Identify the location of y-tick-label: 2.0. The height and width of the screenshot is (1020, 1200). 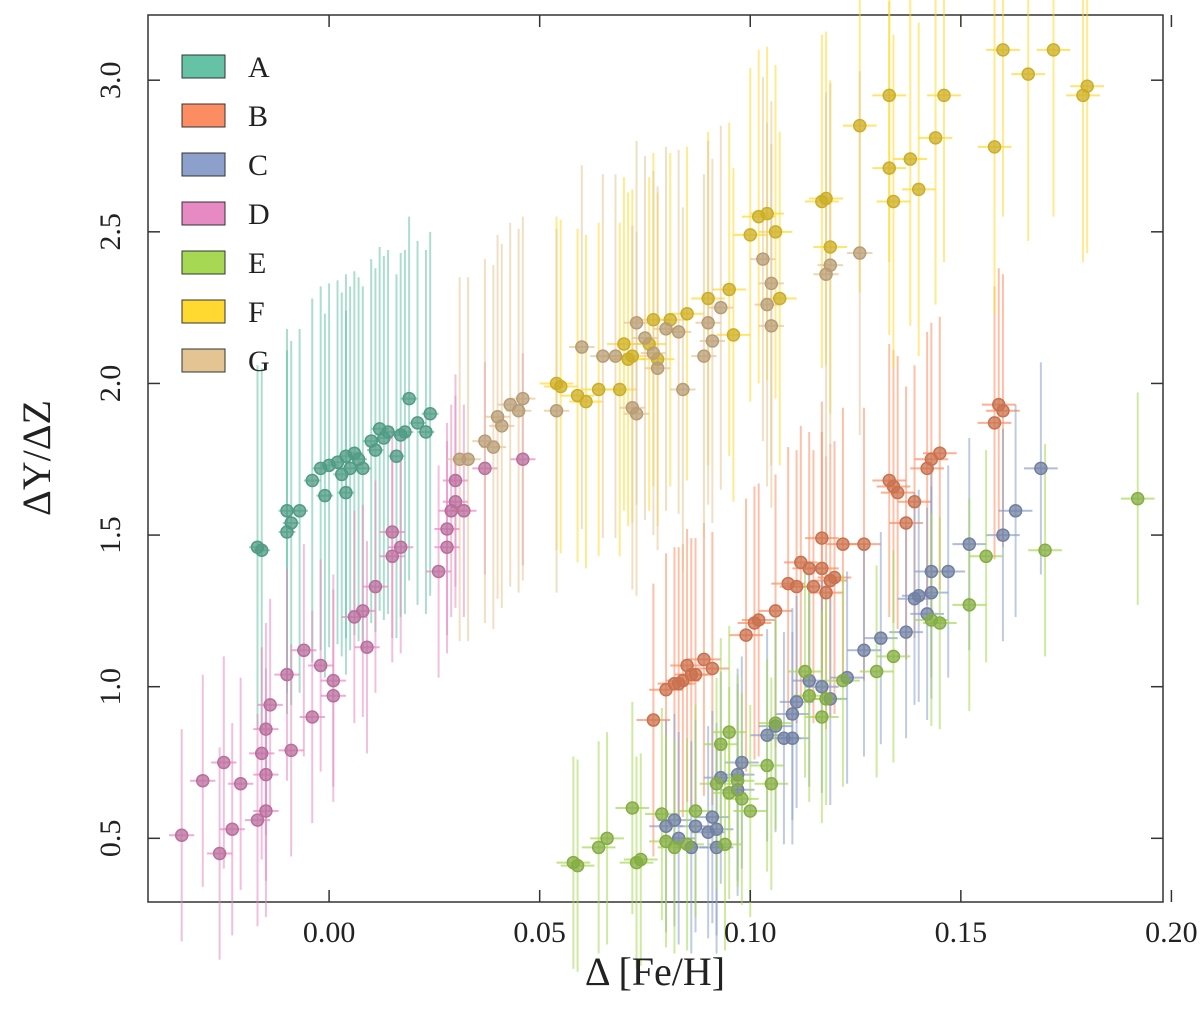
(110, 384).